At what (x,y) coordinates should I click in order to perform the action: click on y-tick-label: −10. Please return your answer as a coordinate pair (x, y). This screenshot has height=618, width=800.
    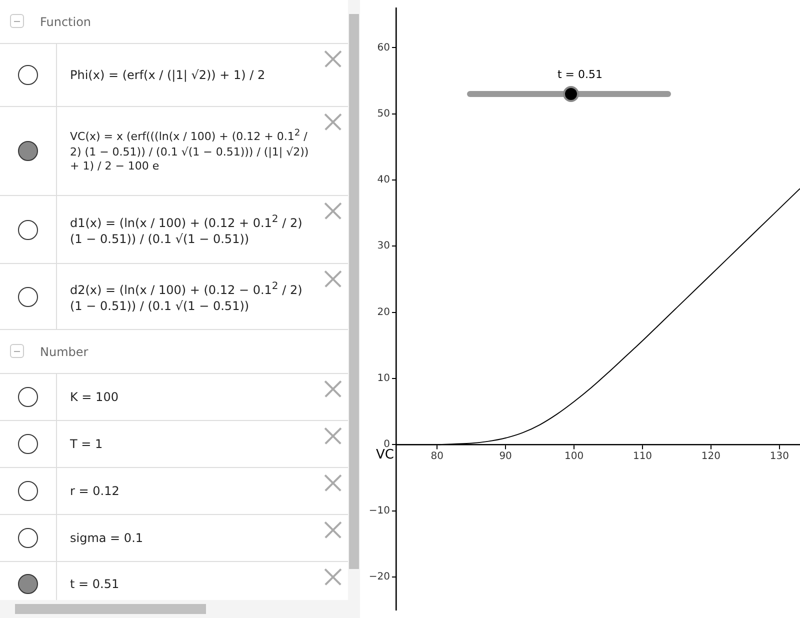
    Looking at the image, I should click on (379, 510).